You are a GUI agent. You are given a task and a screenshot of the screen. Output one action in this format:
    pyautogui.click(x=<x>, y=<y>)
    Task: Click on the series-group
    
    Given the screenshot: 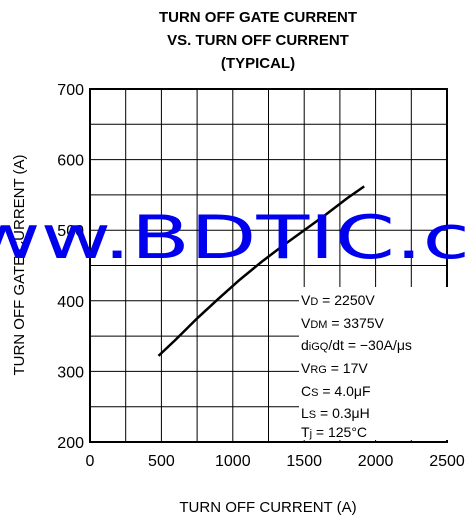 What is the action you would take?
    pyautogui.click(x=261, y=271)
    